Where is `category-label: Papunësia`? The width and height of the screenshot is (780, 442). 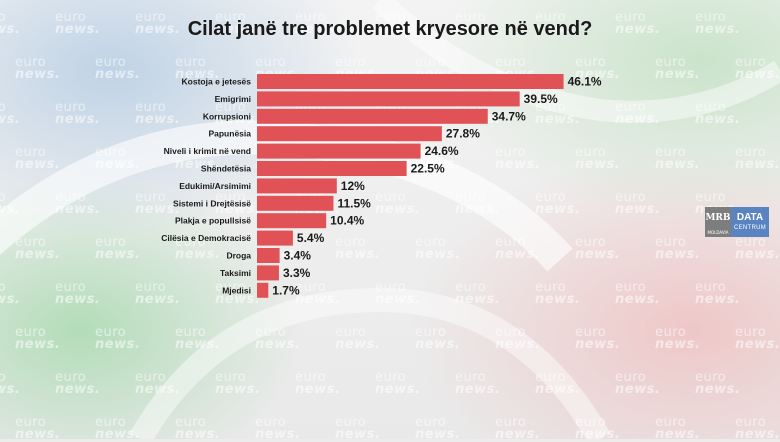 category-label: Papunësia is located at coordinates (229, 134).